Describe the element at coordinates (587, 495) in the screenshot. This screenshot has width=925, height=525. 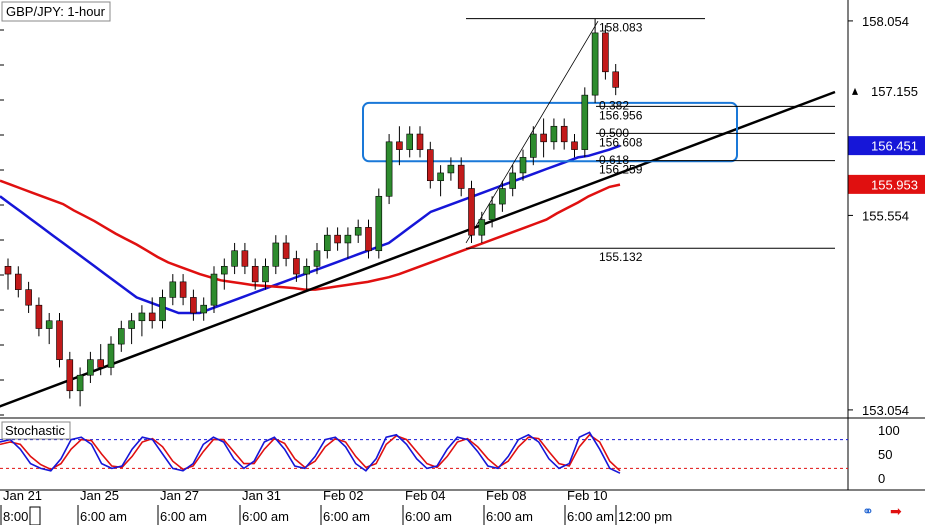
I see `date-label: Feb 10` at that location.